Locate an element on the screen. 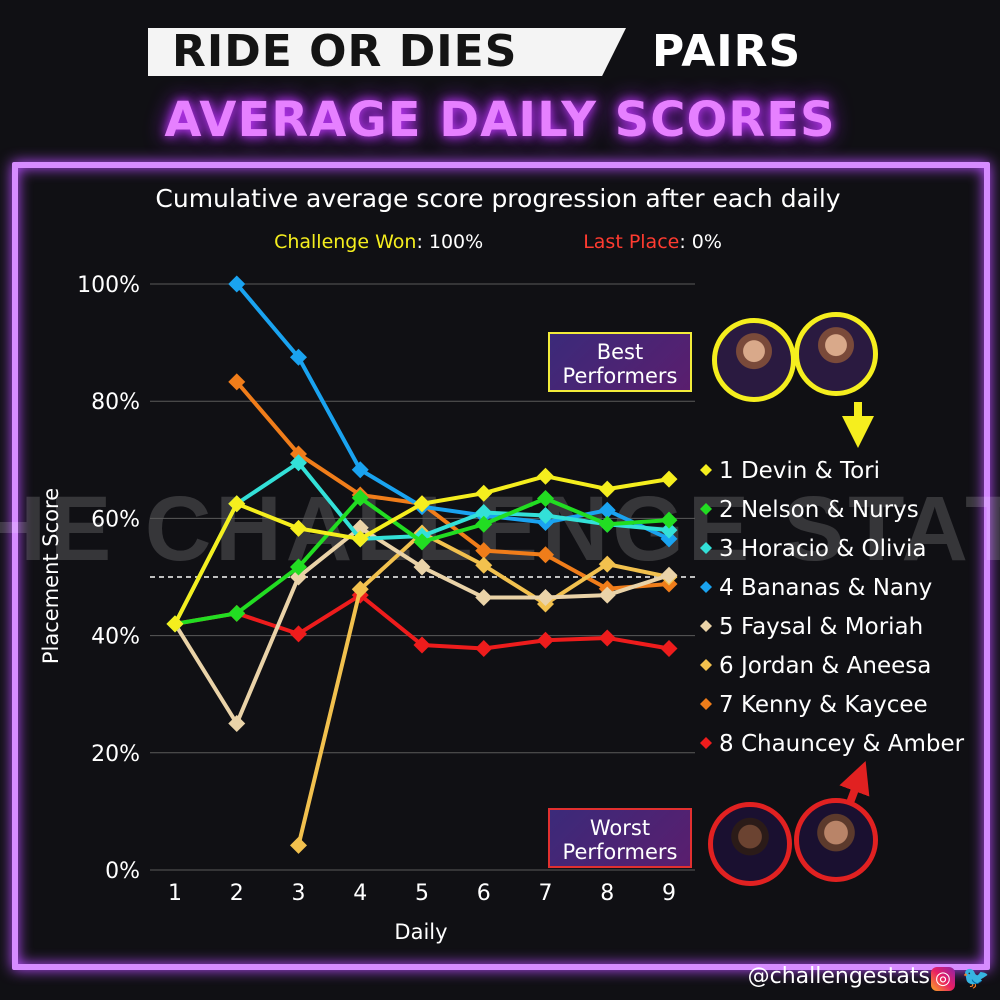 This screenshot has width=1000, height=1000. legend-label: 7 Kenny & Kaycee is located at coordinates (823, 705).